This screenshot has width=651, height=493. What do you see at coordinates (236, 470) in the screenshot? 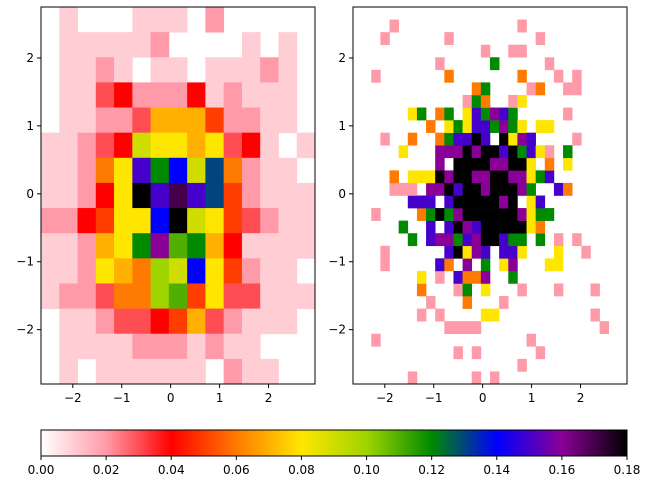
I see `colorbar-tick-label: 0.06` at bounding box center [236, 470].